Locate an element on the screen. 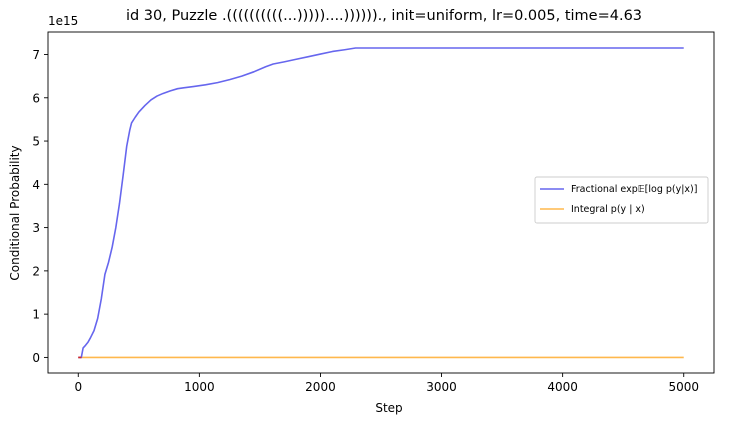 The image size is (740, 424). x-axis: 0 1000 2000 3000 4000 5000 is located at coordinates (386, 383).